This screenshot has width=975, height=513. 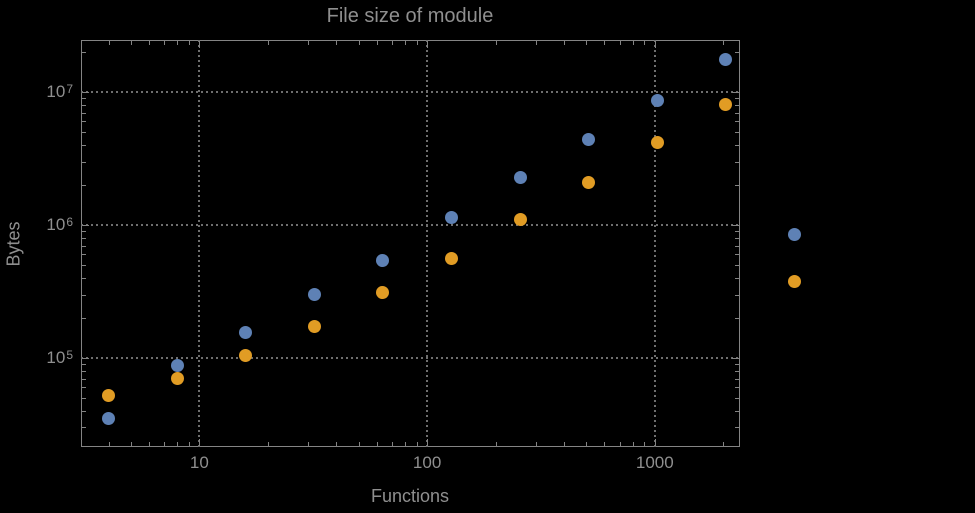 I want to click on chart-title: File size of module, so click(x=410, y=16).